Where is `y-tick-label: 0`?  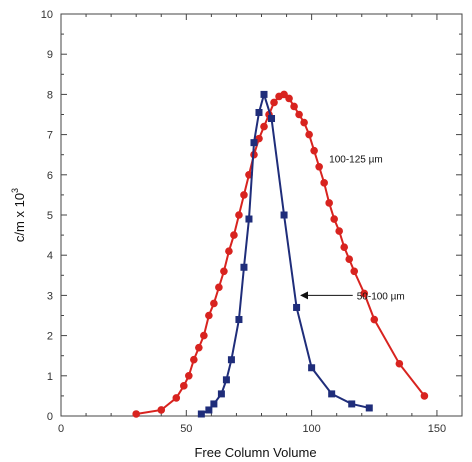 y-tick-label: 0 is located at coordinates (50, 417).